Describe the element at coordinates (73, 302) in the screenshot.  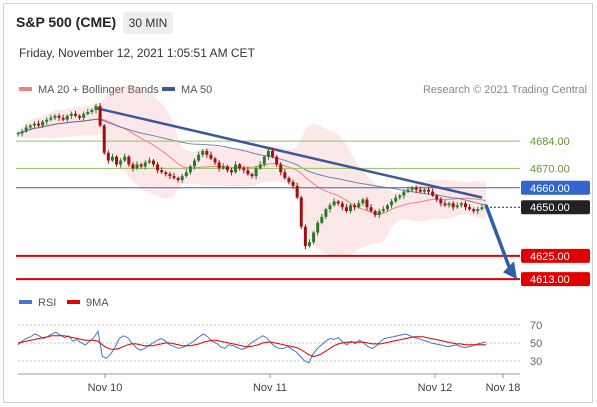
I see `rsi-ma-swatch` at that location.